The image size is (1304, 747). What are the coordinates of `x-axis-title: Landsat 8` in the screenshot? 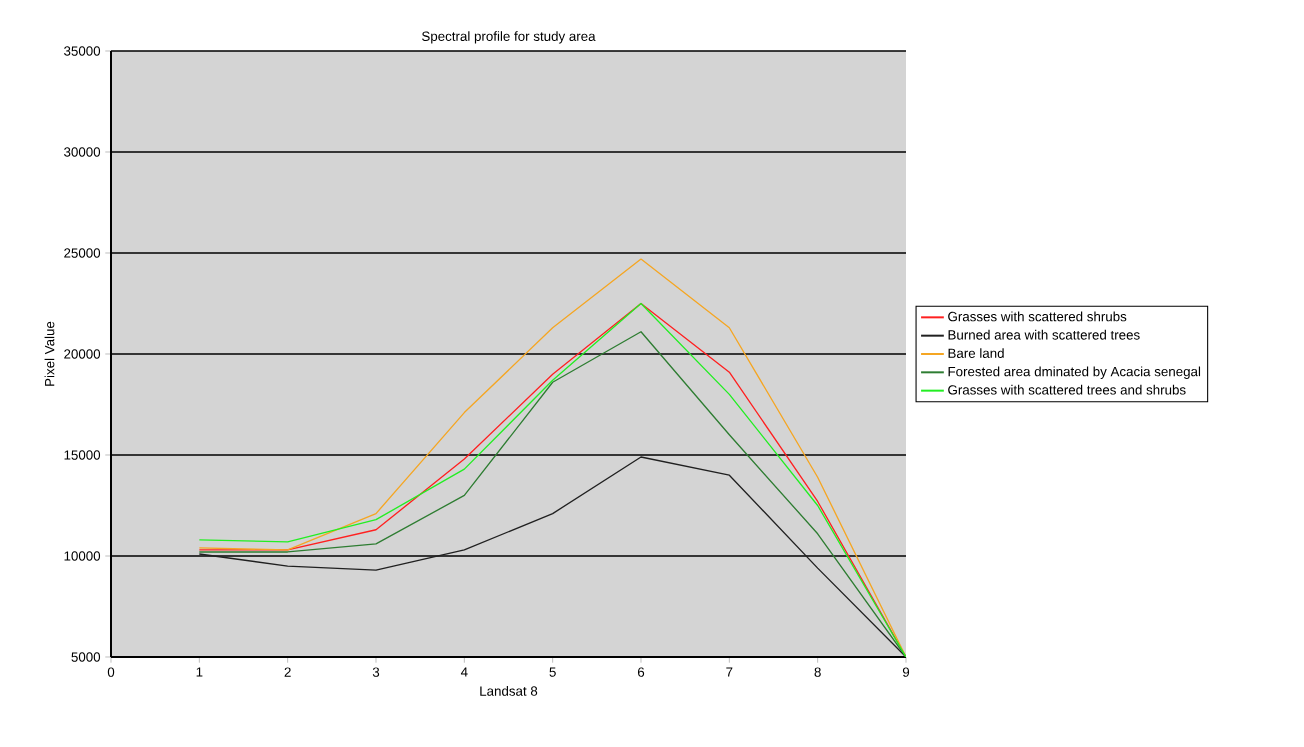 It's located at (509, 691).